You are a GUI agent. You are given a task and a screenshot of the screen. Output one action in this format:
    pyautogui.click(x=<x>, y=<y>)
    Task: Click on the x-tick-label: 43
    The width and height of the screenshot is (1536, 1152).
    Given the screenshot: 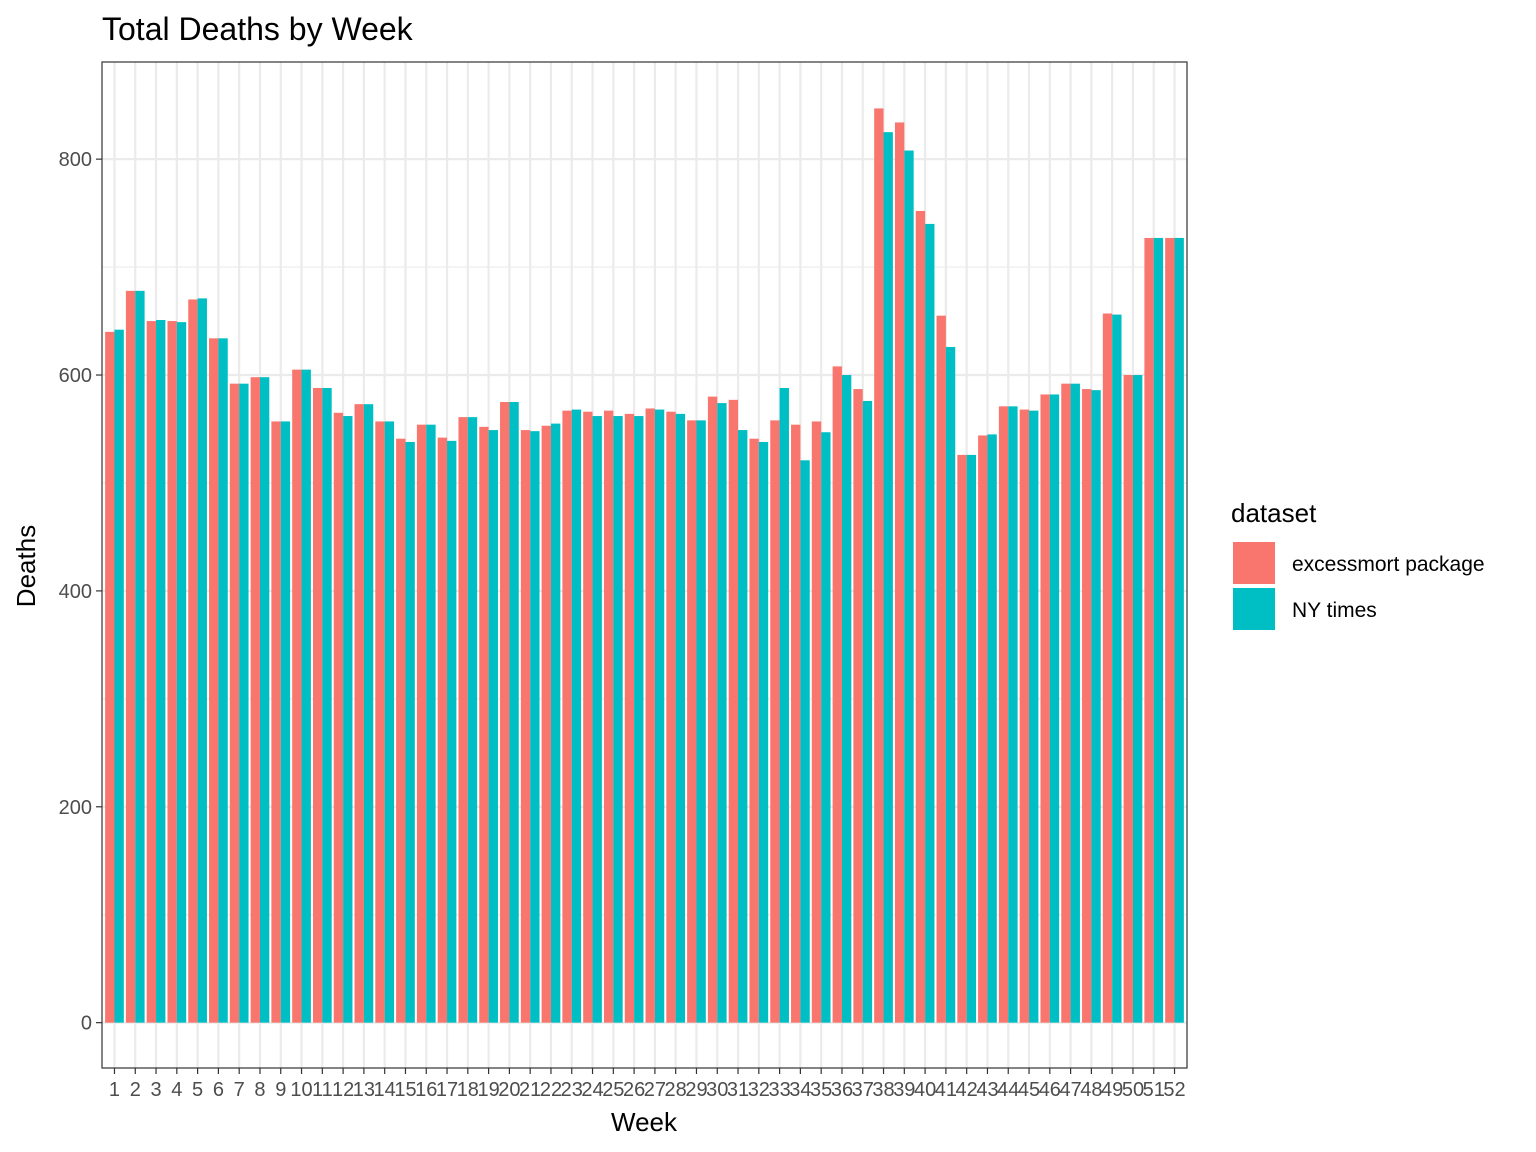 What is the action you would take?
    pyautogui.click(x=987, y=1090)
    